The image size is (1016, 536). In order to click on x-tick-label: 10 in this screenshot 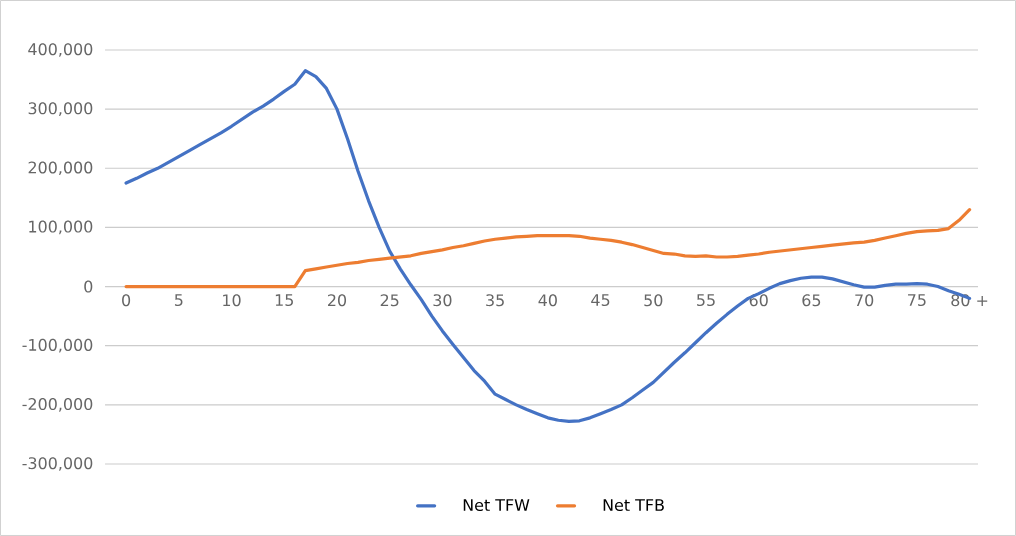, I will do `click(232, 300)`.